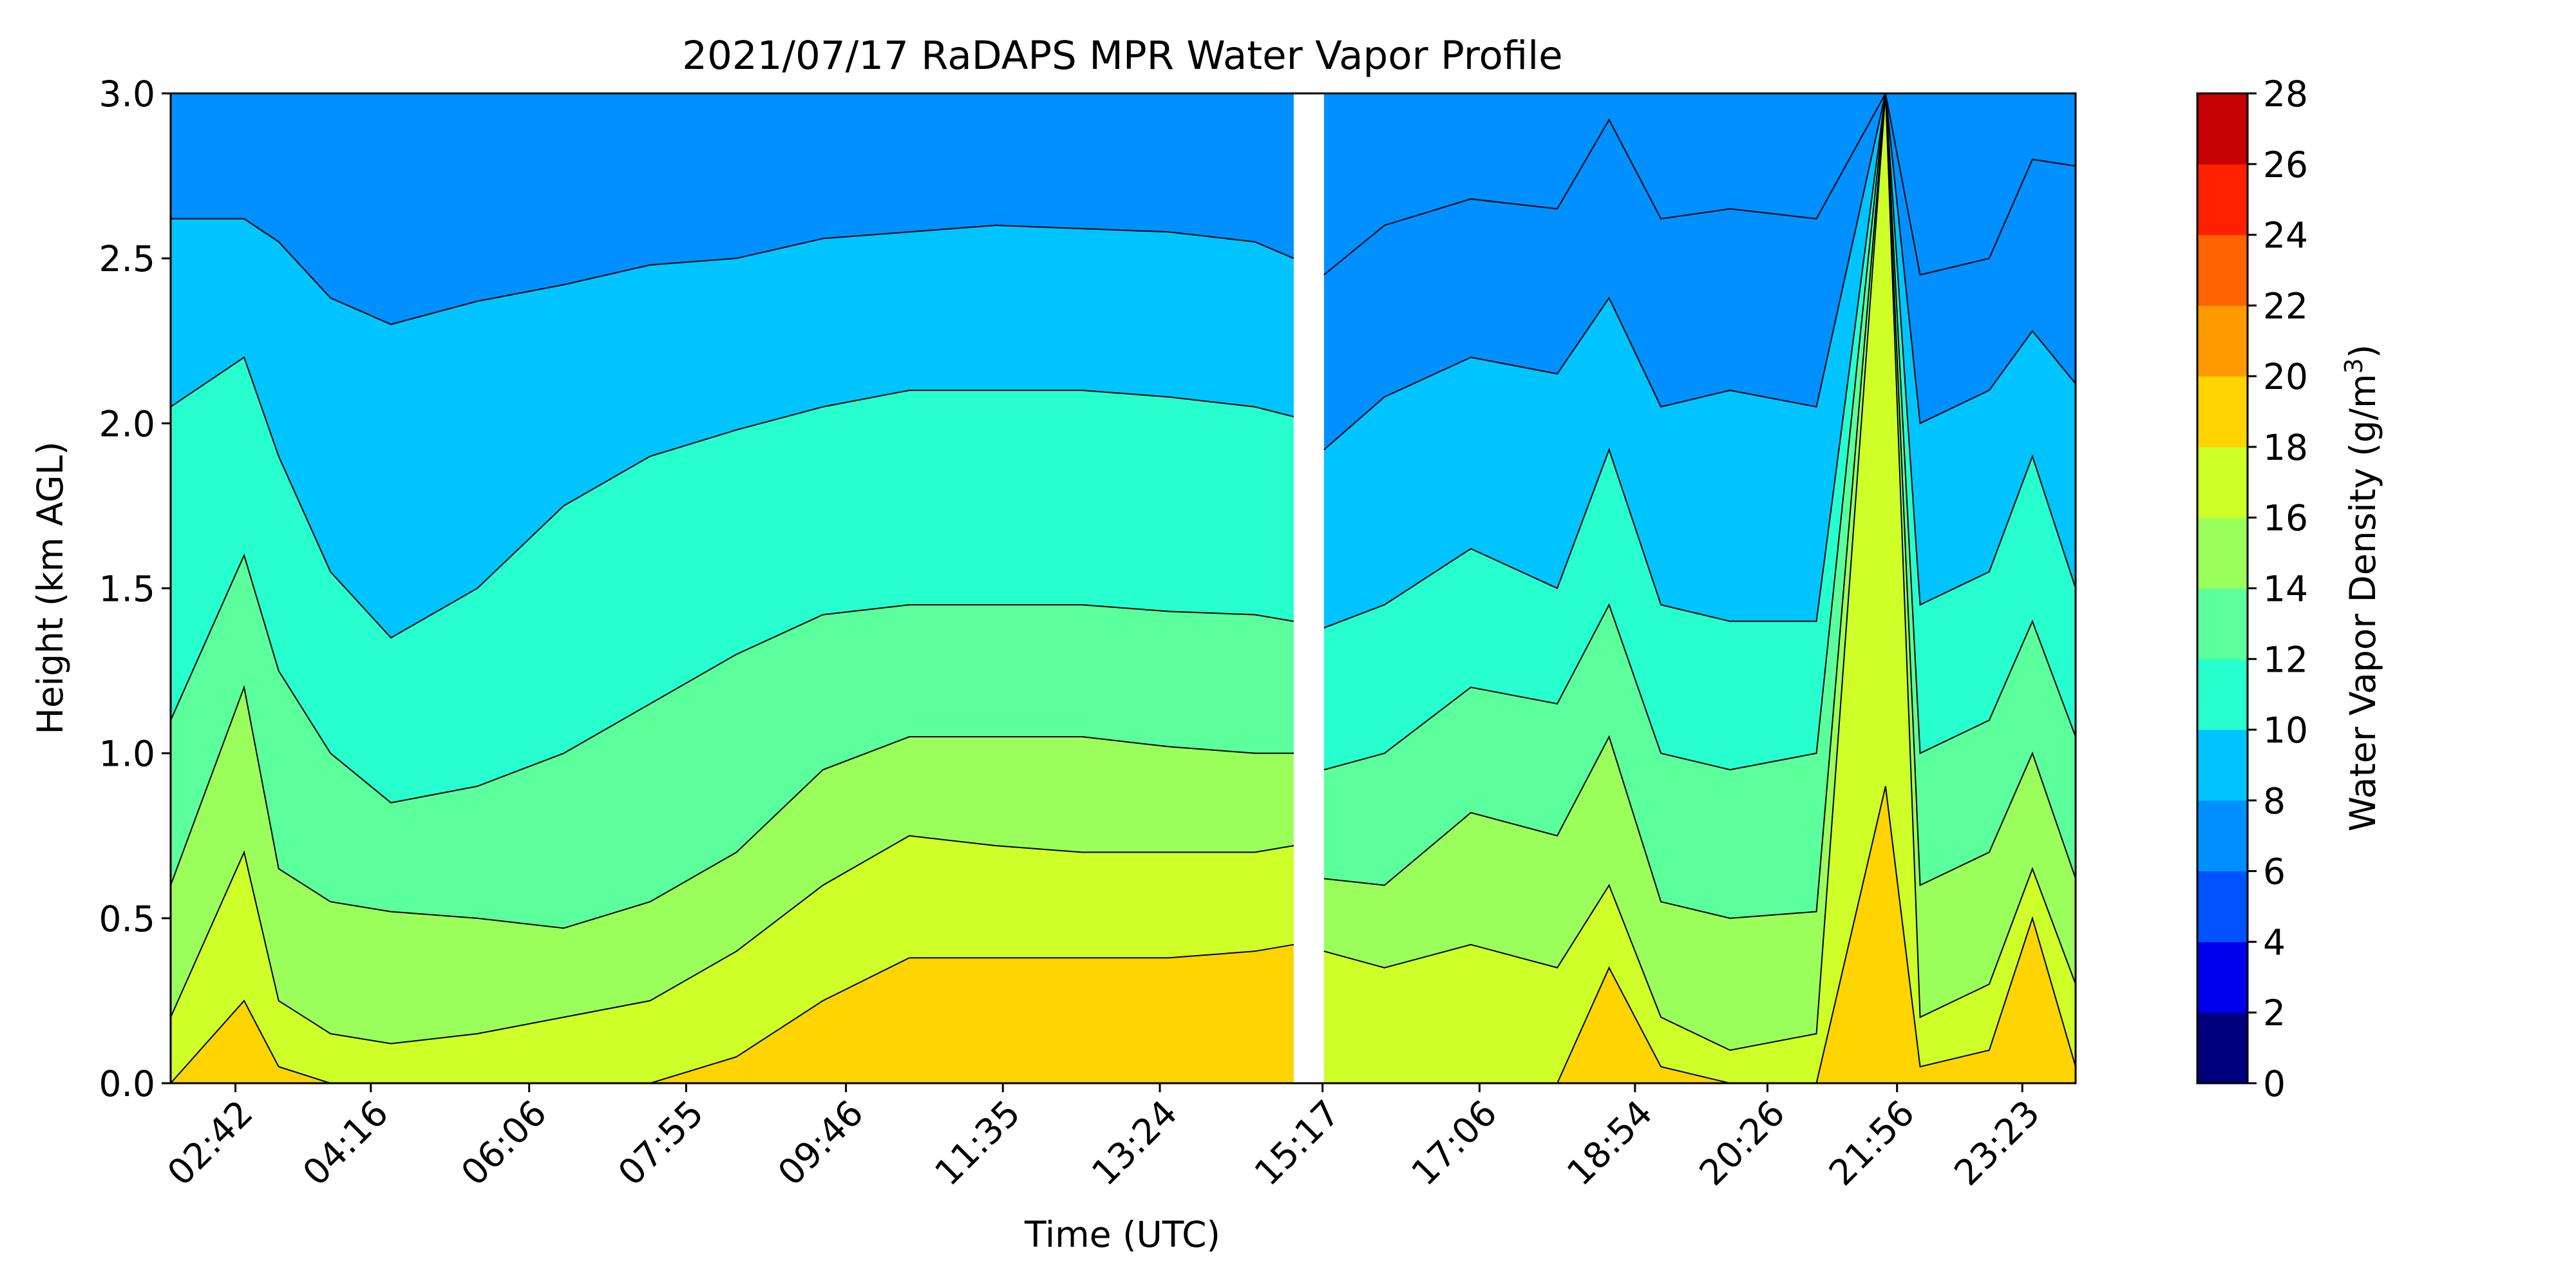 Image resolution: width=2576 pixels, height=1288 pixels. Describe the element at coordinates (127, 423) in the screenshot. I see `y-tick-label: 2.0` at that location.